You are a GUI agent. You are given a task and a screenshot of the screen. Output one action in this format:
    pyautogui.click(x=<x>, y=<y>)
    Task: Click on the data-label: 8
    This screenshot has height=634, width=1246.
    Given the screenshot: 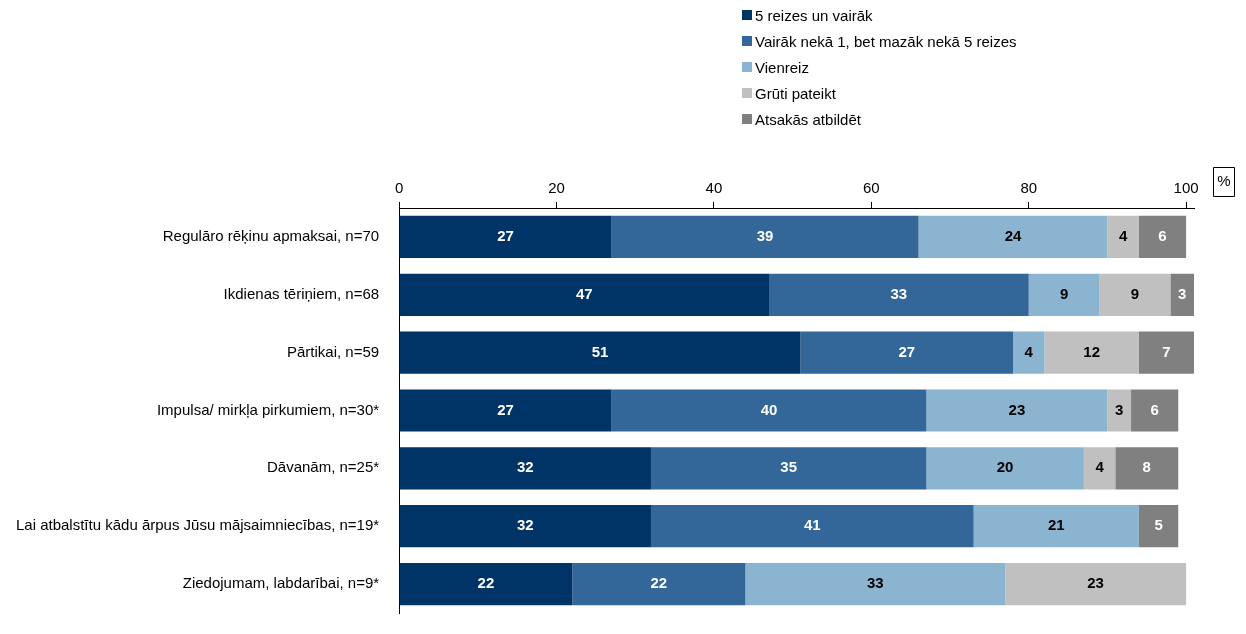 What is the action you would take?
    pyautogui.click(x=1146, y=467)
    